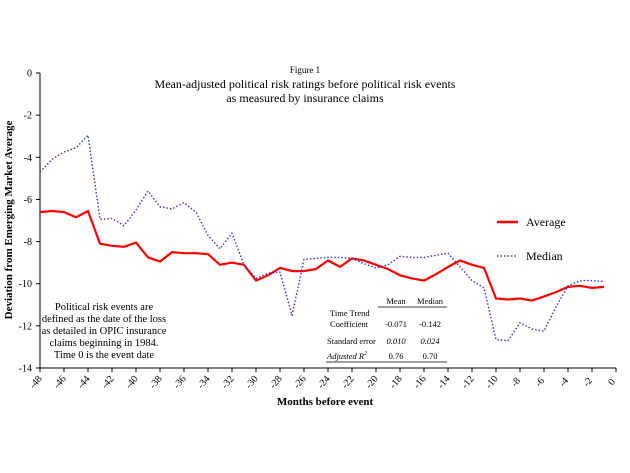  Describe the element at coordinates (492, 382) in the screenshot. I see `x-tick-label: -10` at that location.